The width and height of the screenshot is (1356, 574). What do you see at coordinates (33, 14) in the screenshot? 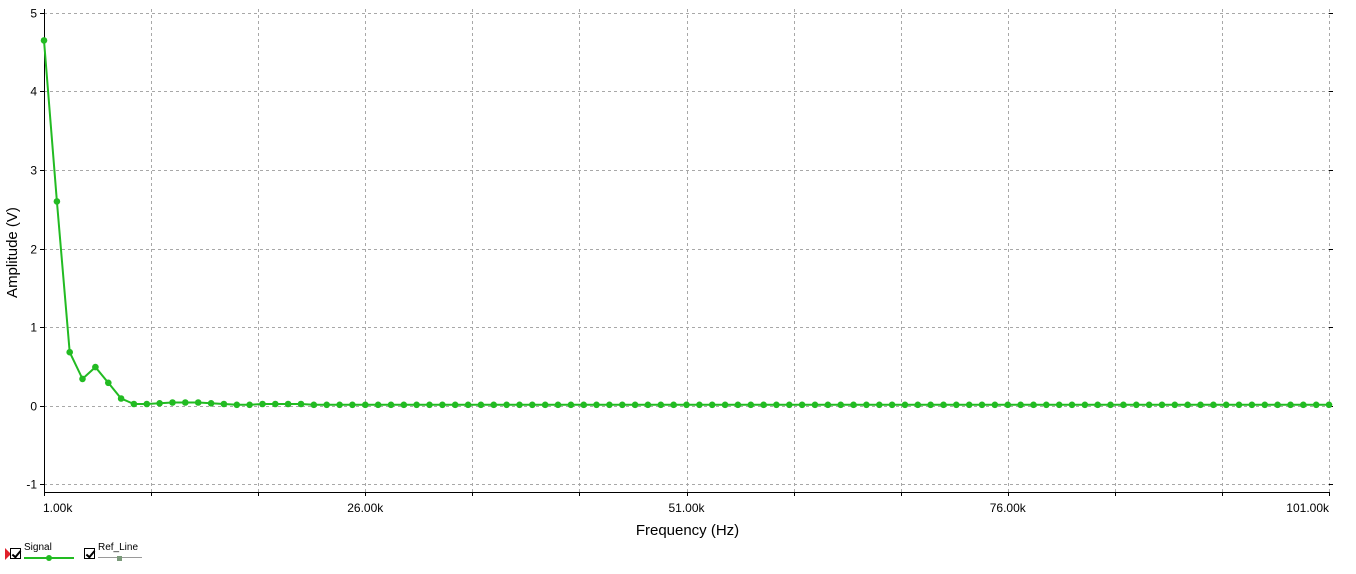
I see `y-tick-label: 5` at bounding box center [33, 14].